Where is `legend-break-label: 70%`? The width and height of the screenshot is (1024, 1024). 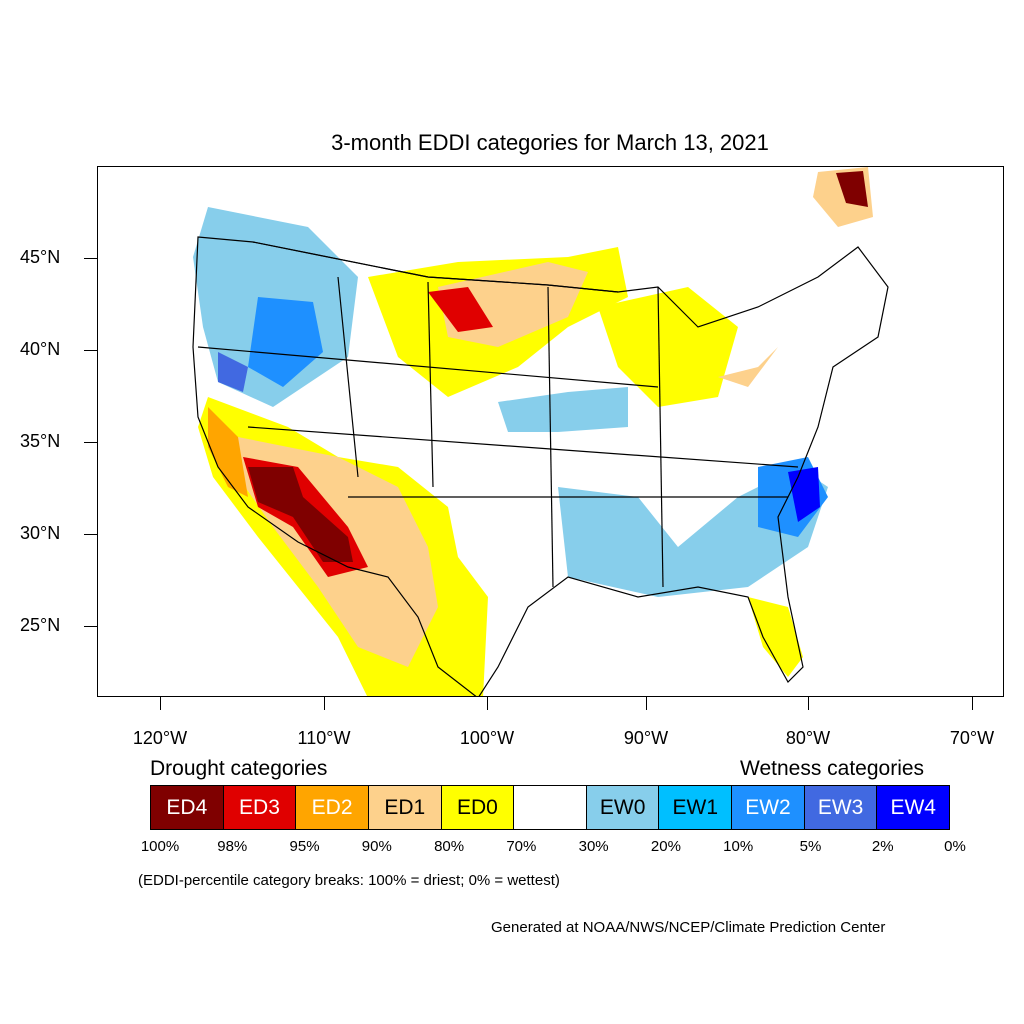 legend-break-label: 70% is located at coordinates (521, 846).